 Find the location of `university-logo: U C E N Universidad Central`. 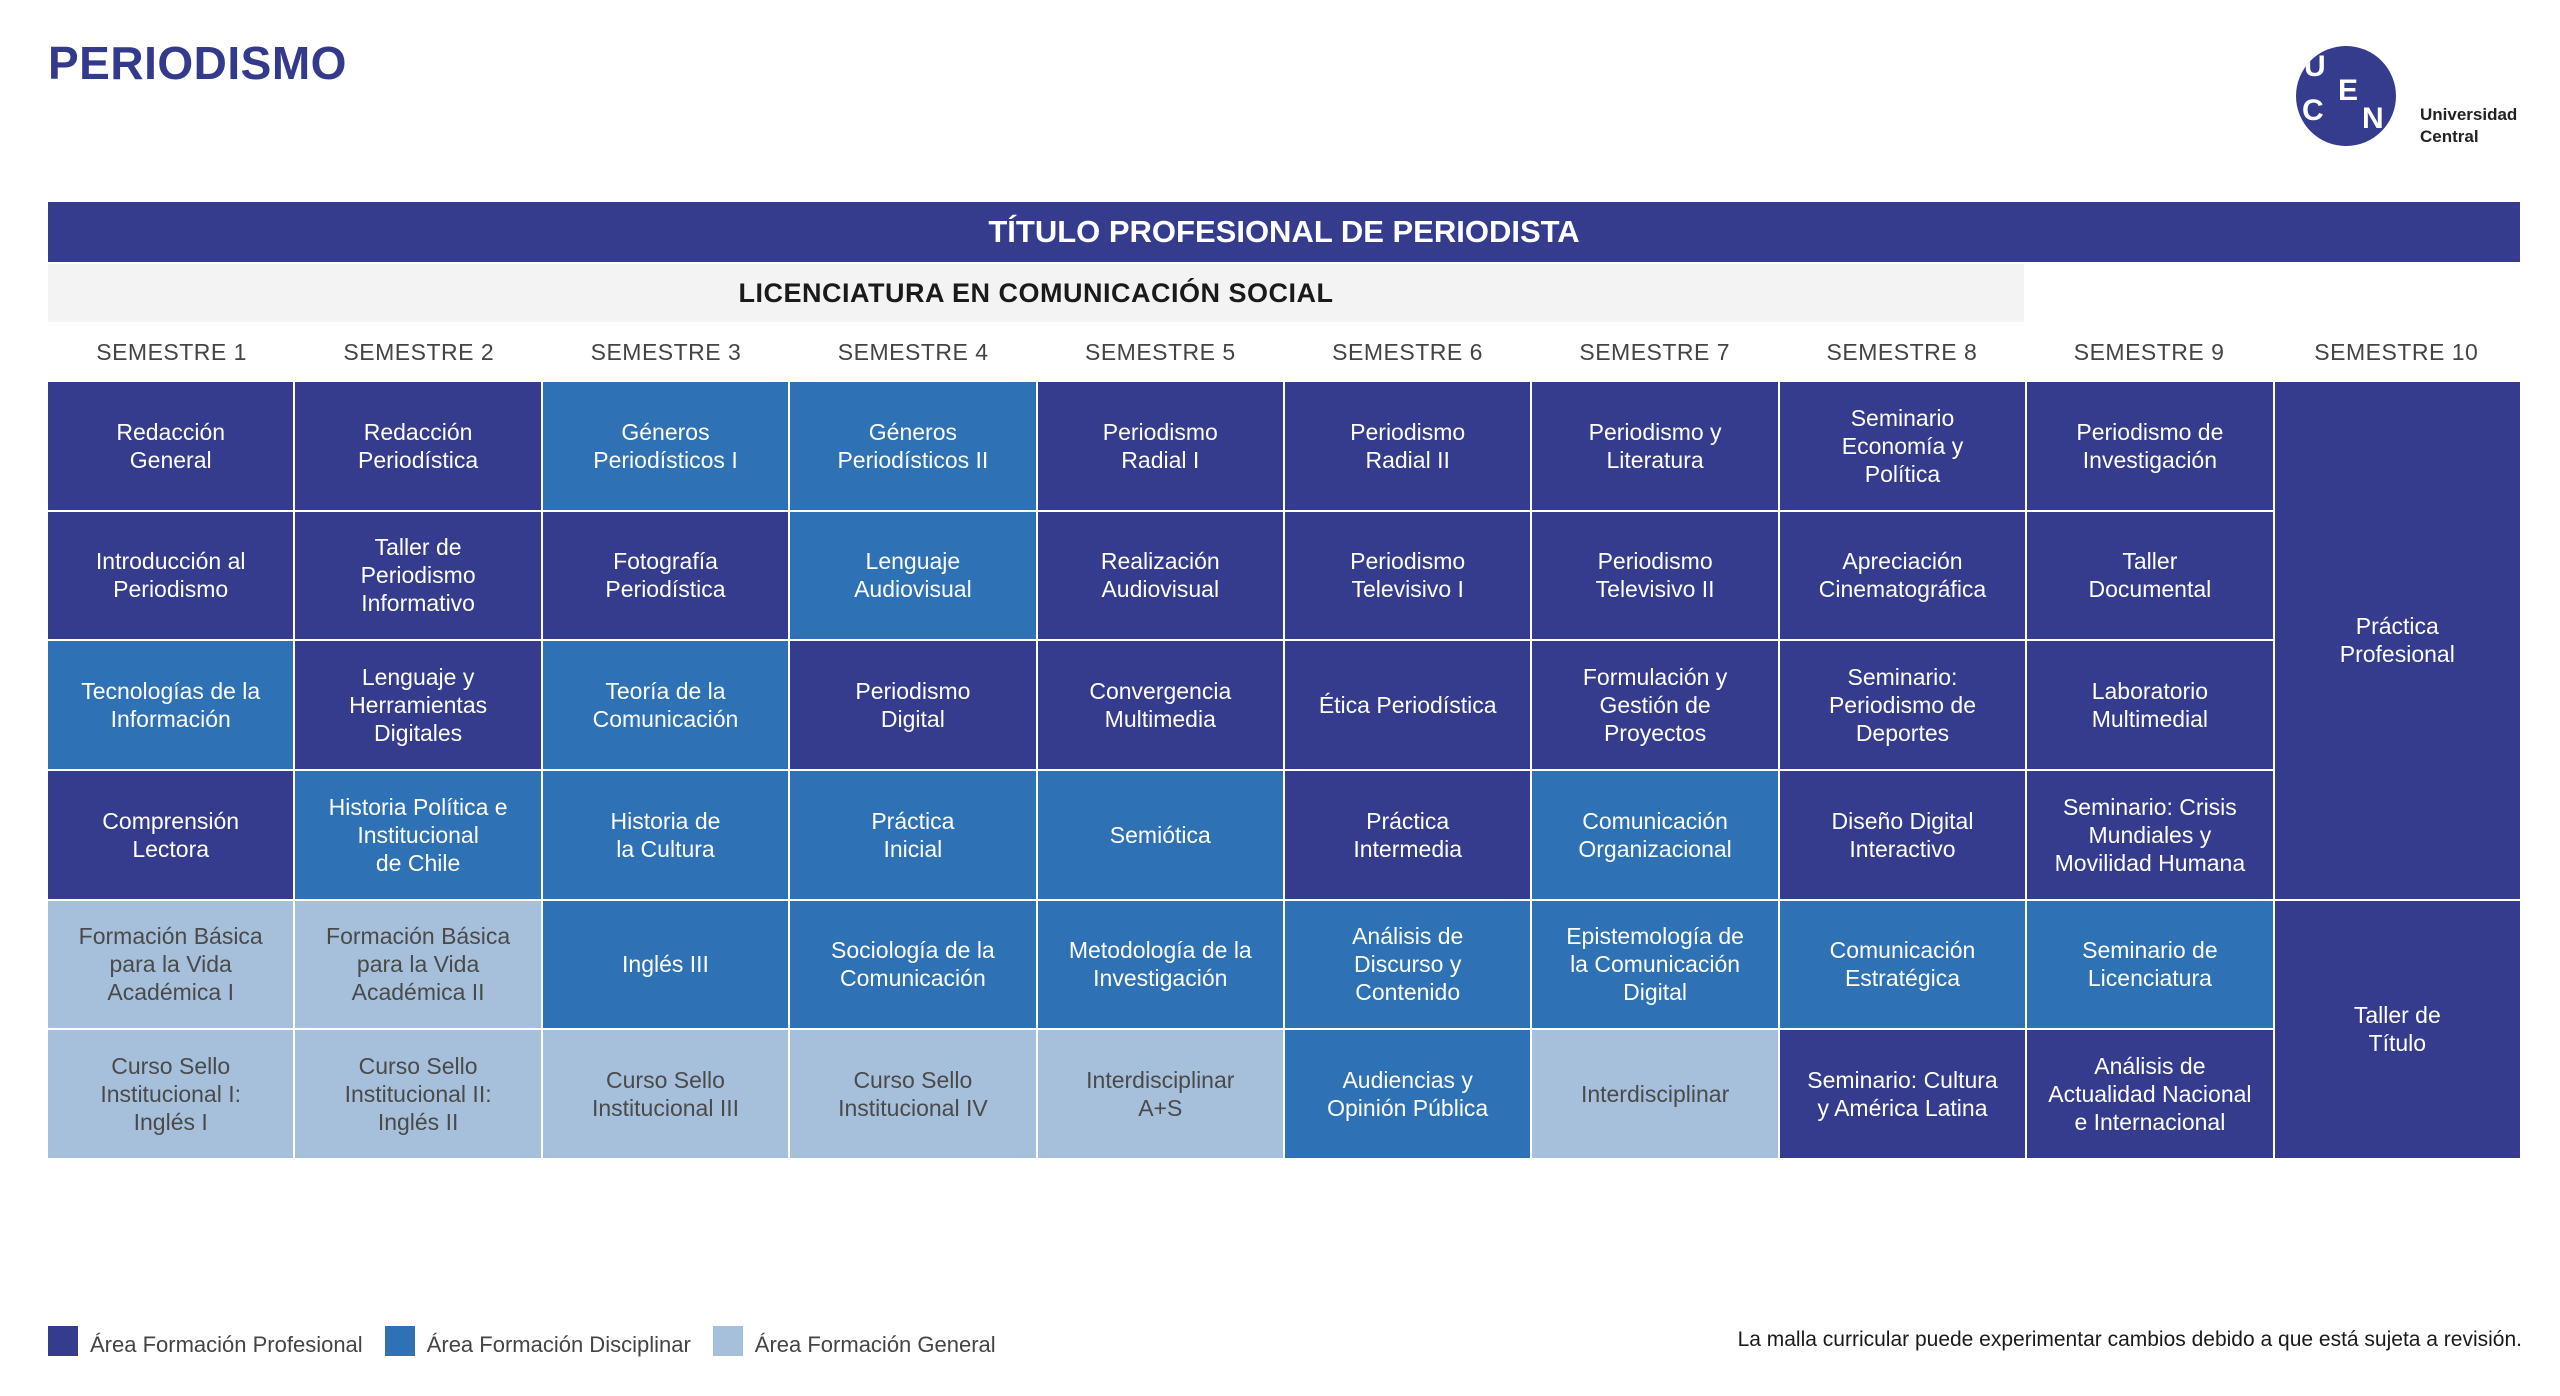

university-logo: U C E N Universidad Central is located at coordinates (2416, 96).